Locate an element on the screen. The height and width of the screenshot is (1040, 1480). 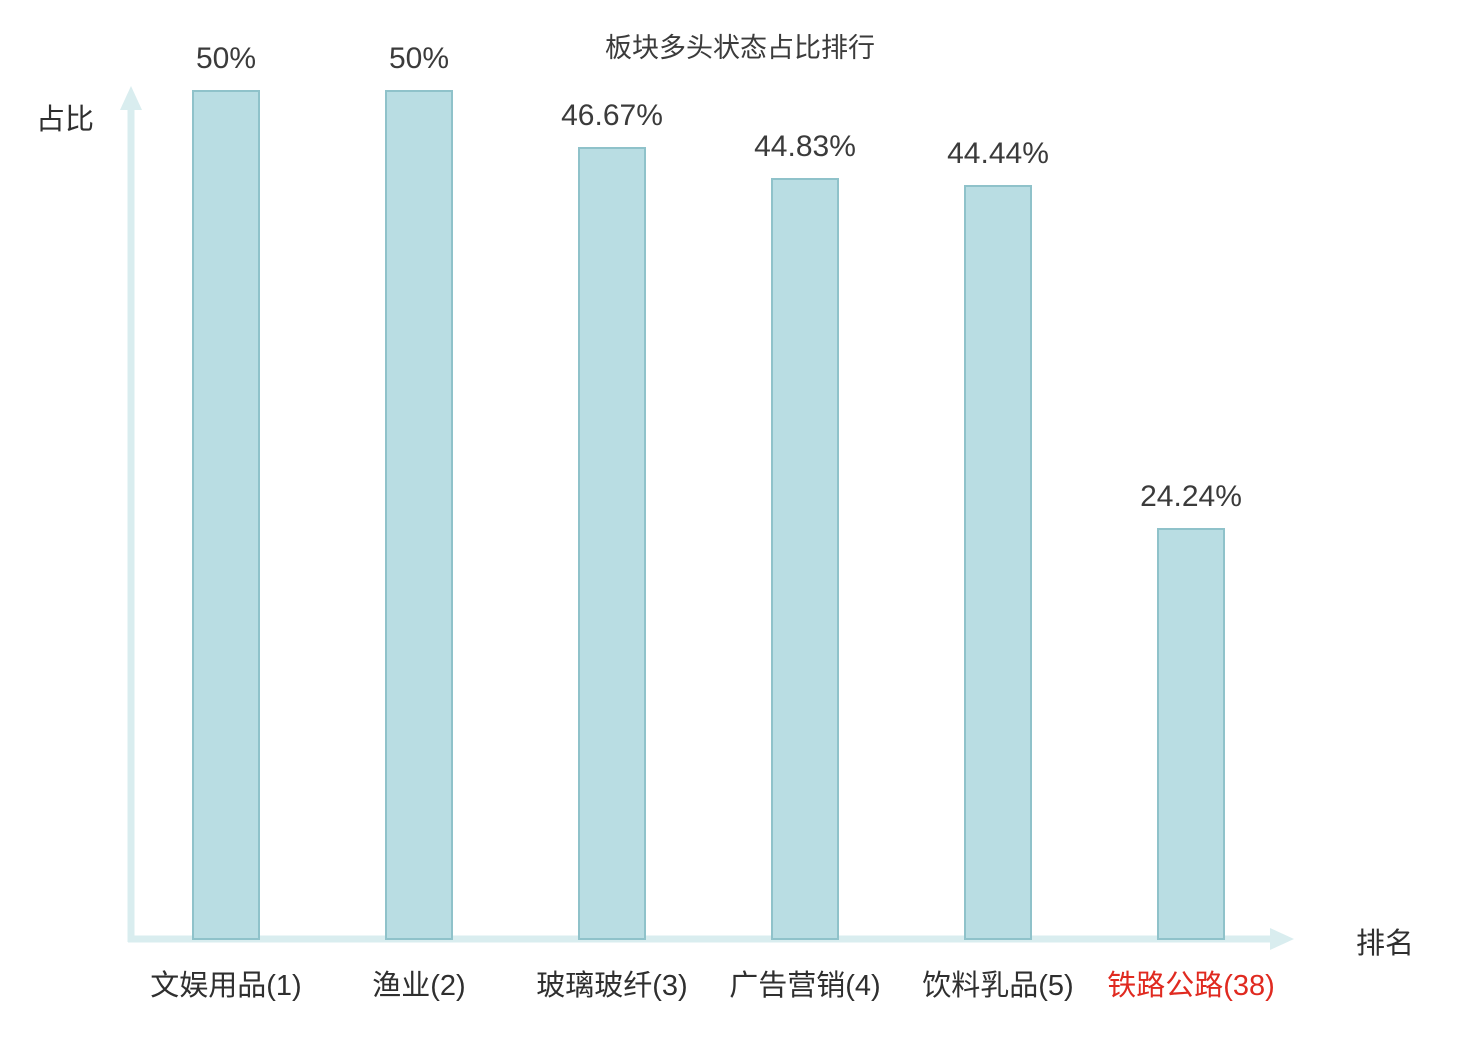
bar-value-label: 44.44% is located at coordinates (998, 153).